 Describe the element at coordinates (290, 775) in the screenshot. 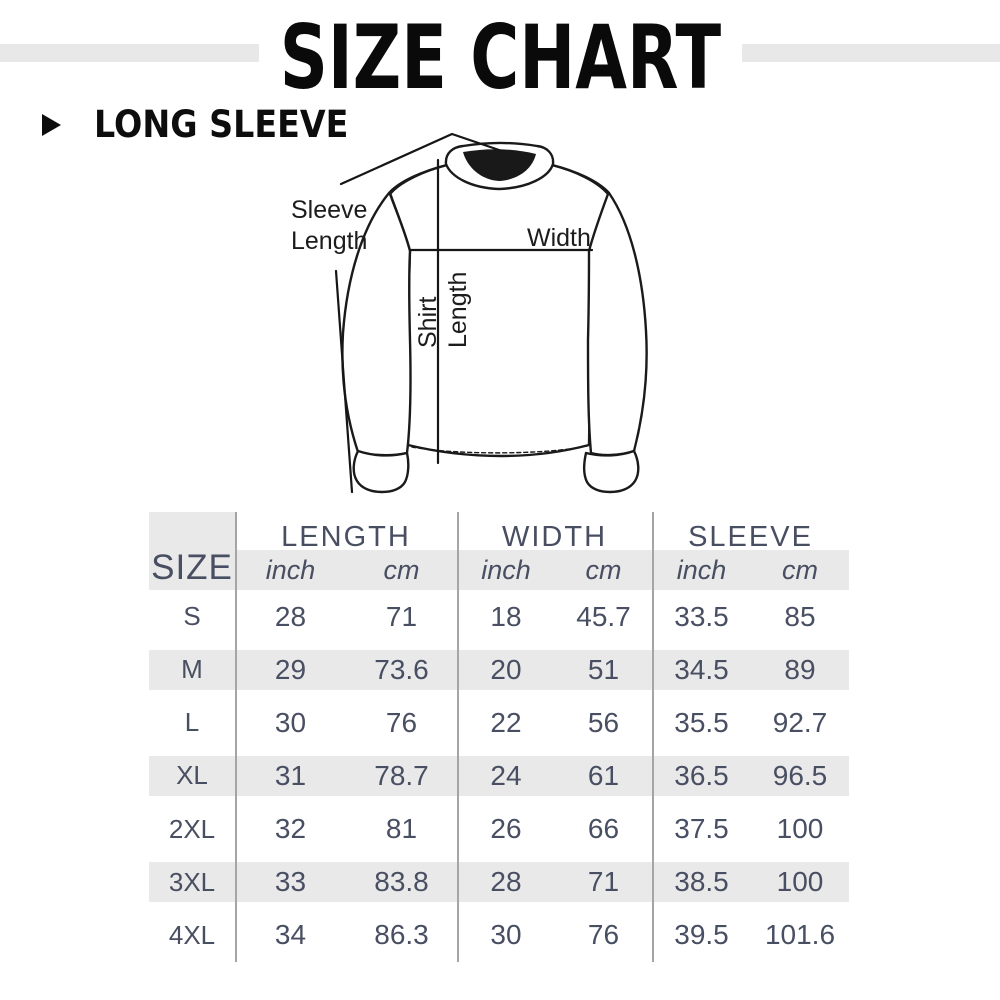

I see `row-value-0: 31` at that location.